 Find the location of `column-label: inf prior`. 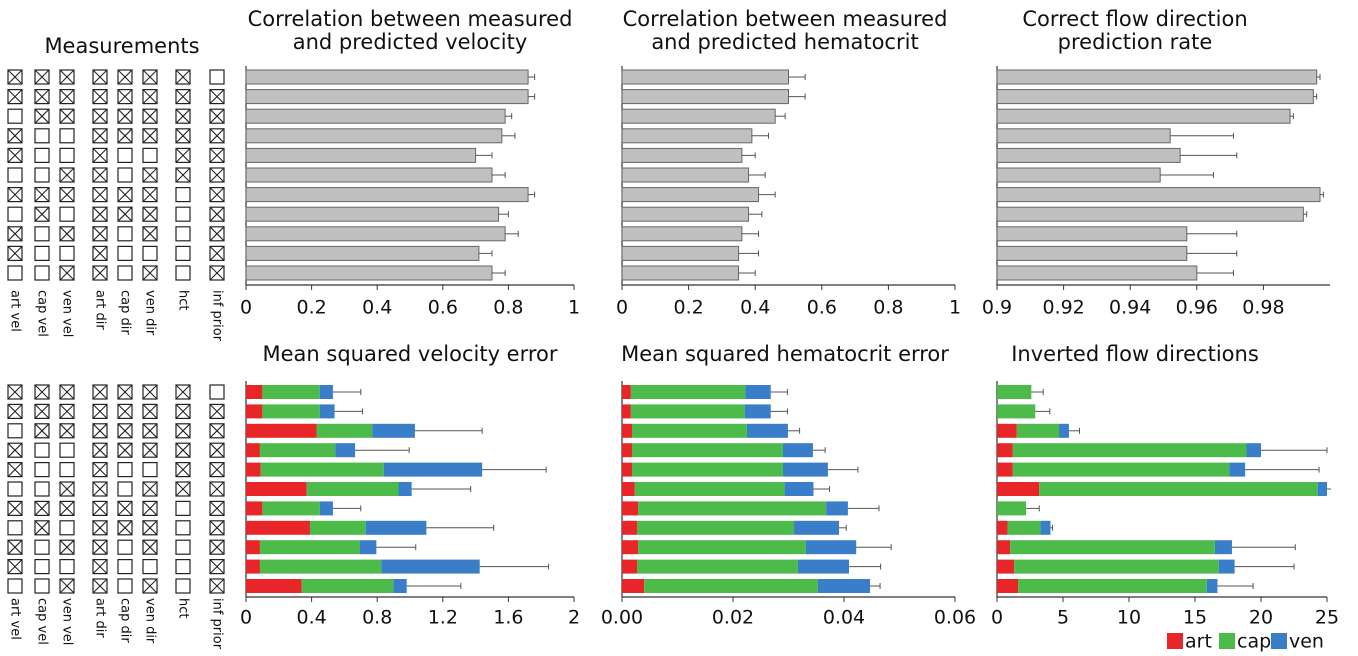

column-label: inf prior is located at coordinates (217, 316).